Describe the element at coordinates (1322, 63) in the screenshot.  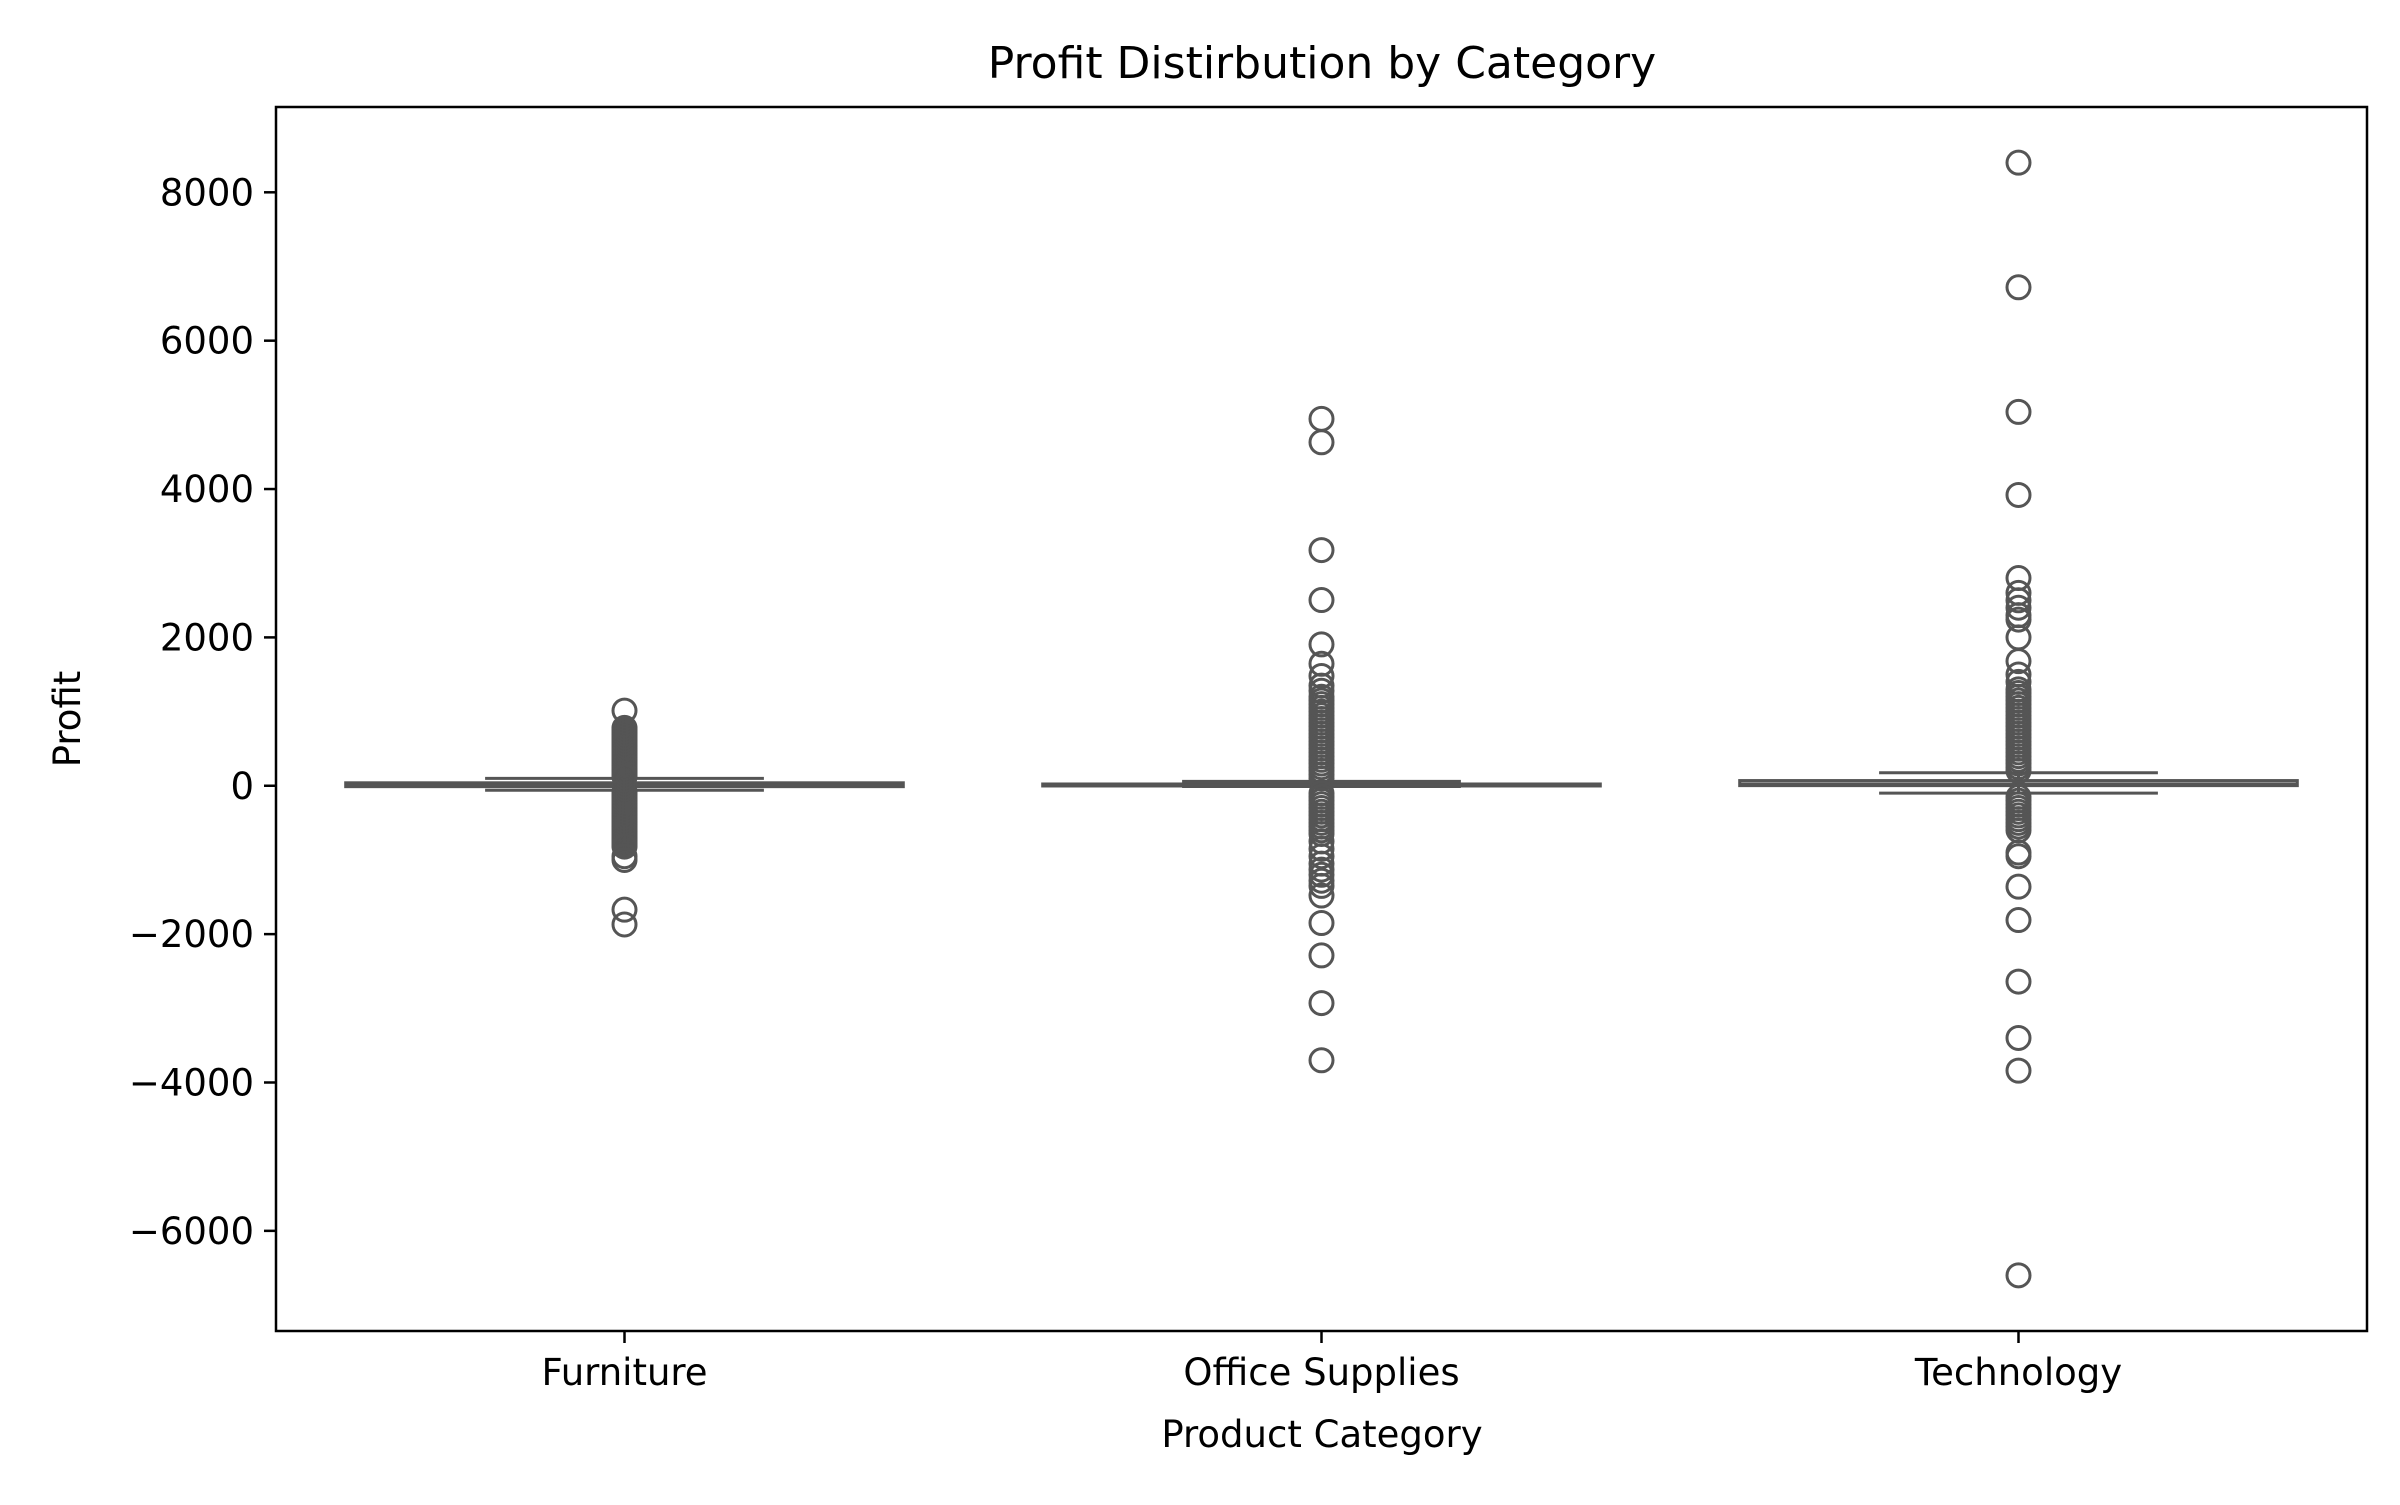
I see `chart-title: Profit Distirbution by Category` at that location.